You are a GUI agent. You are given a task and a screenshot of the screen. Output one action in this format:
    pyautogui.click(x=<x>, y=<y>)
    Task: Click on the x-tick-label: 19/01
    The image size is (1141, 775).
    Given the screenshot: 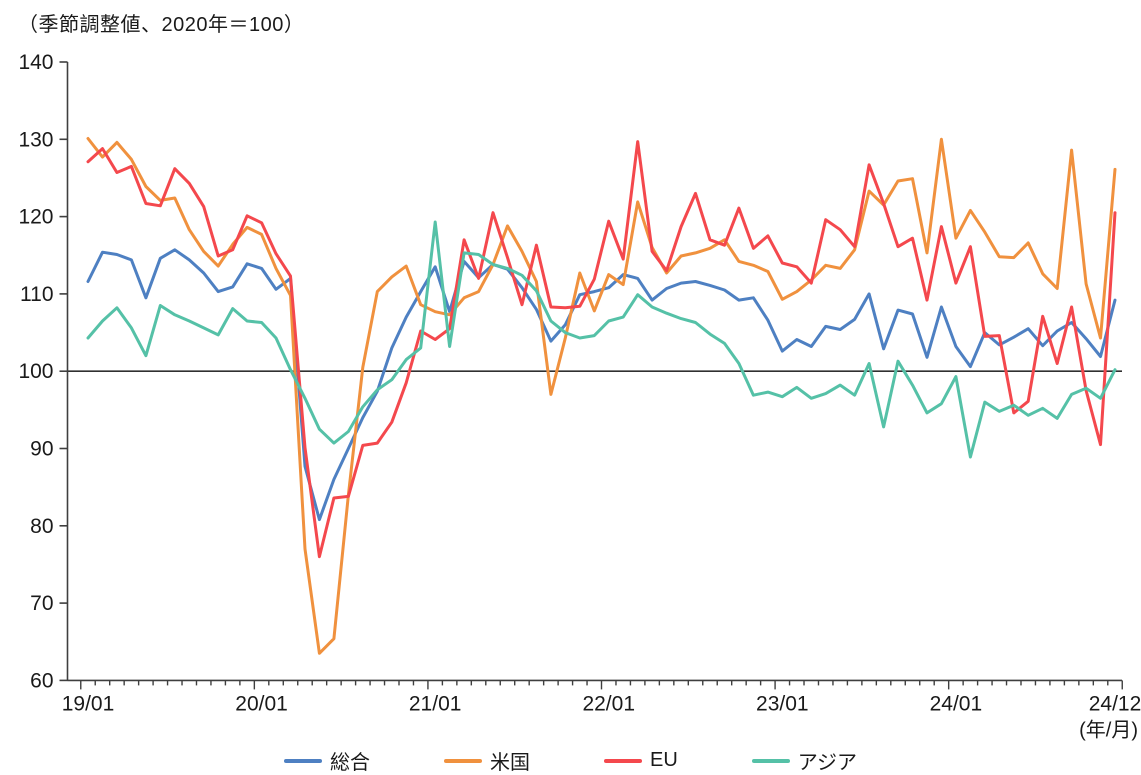 What is the action you would take?
    pyautogui.click(x=88, y=703)
    